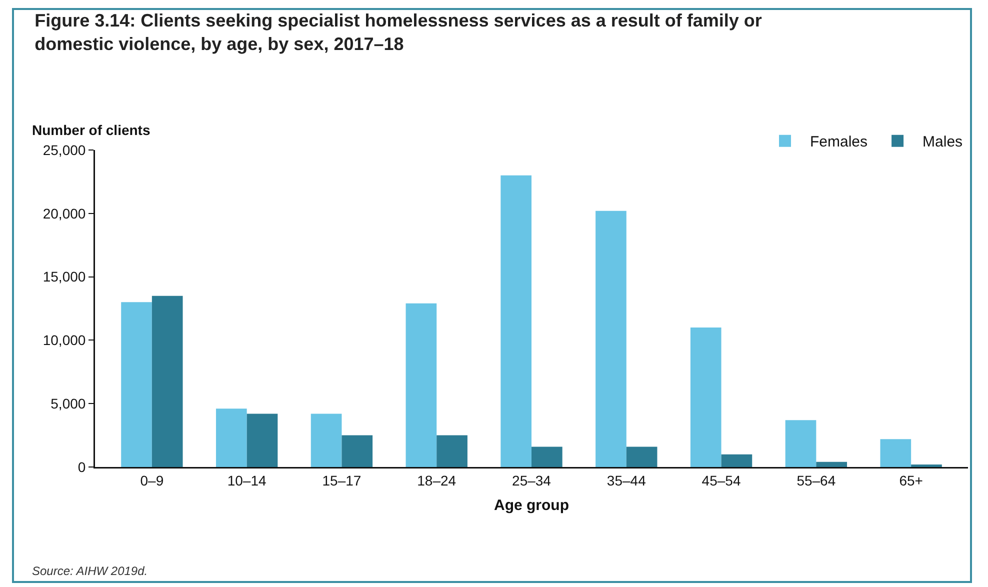 This screenshot has height=587, width=988. What do you see at coordinates (64, 276) in the screenshot?
I see `y-tick-label: 15,000` at bounding box center [64, 276].